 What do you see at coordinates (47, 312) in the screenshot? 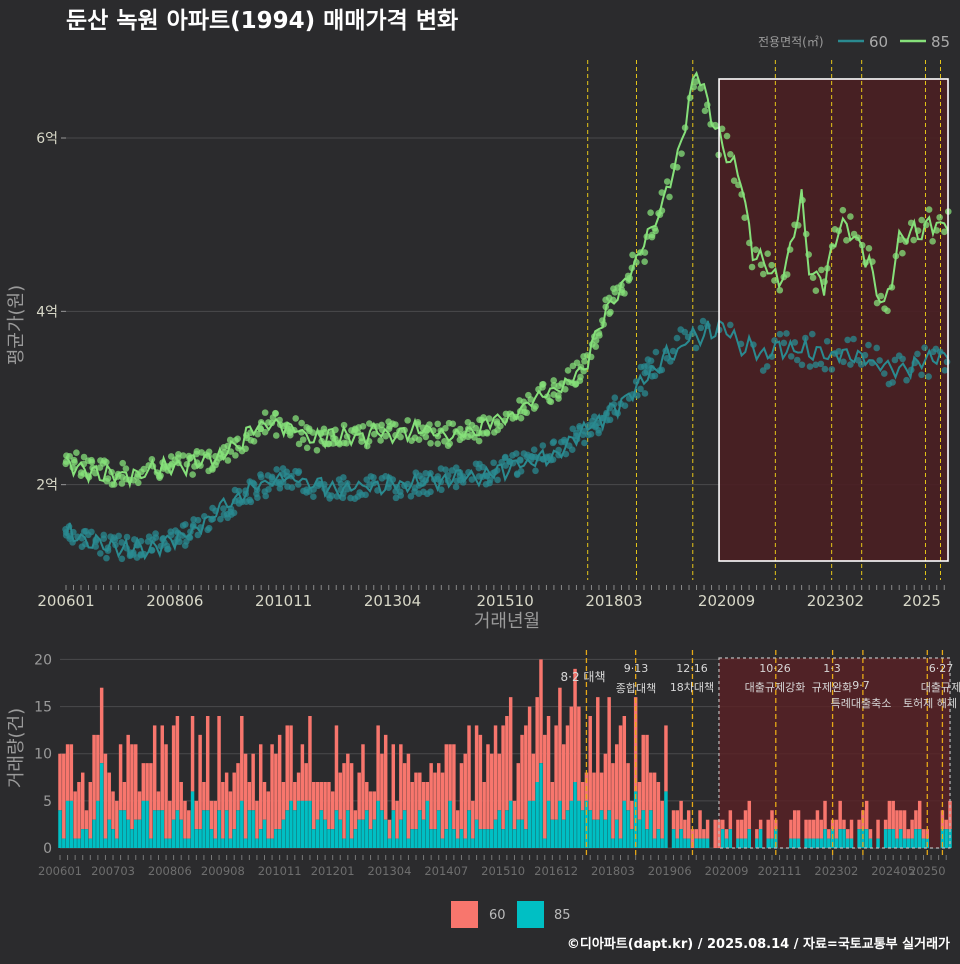
I see `price-ytick-label: 4억` at bounding box center [47, 312].